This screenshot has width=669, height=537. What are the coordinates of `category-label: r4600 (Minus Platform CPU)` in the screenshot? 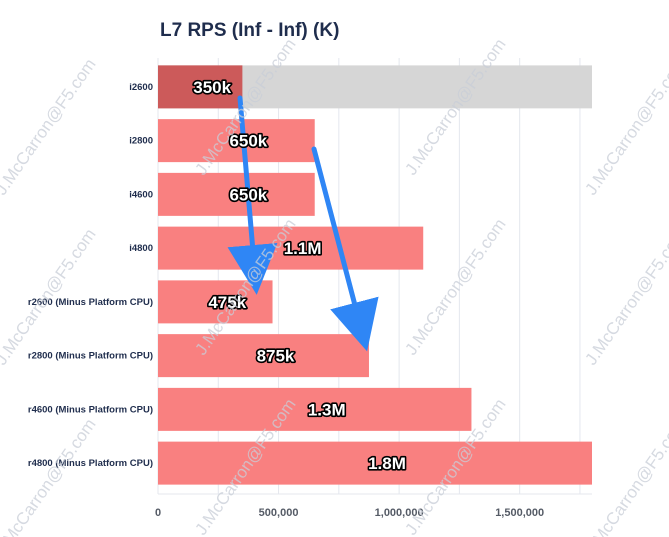 It's located at (90, 409).